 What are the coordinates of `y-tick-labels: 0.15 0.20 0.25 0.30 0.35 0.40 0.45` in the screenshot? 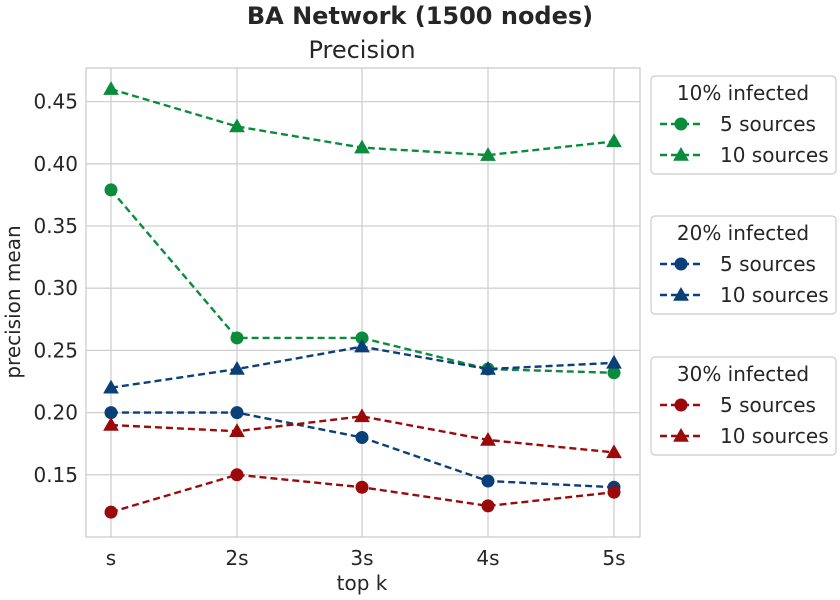 It's located at (55, 288).